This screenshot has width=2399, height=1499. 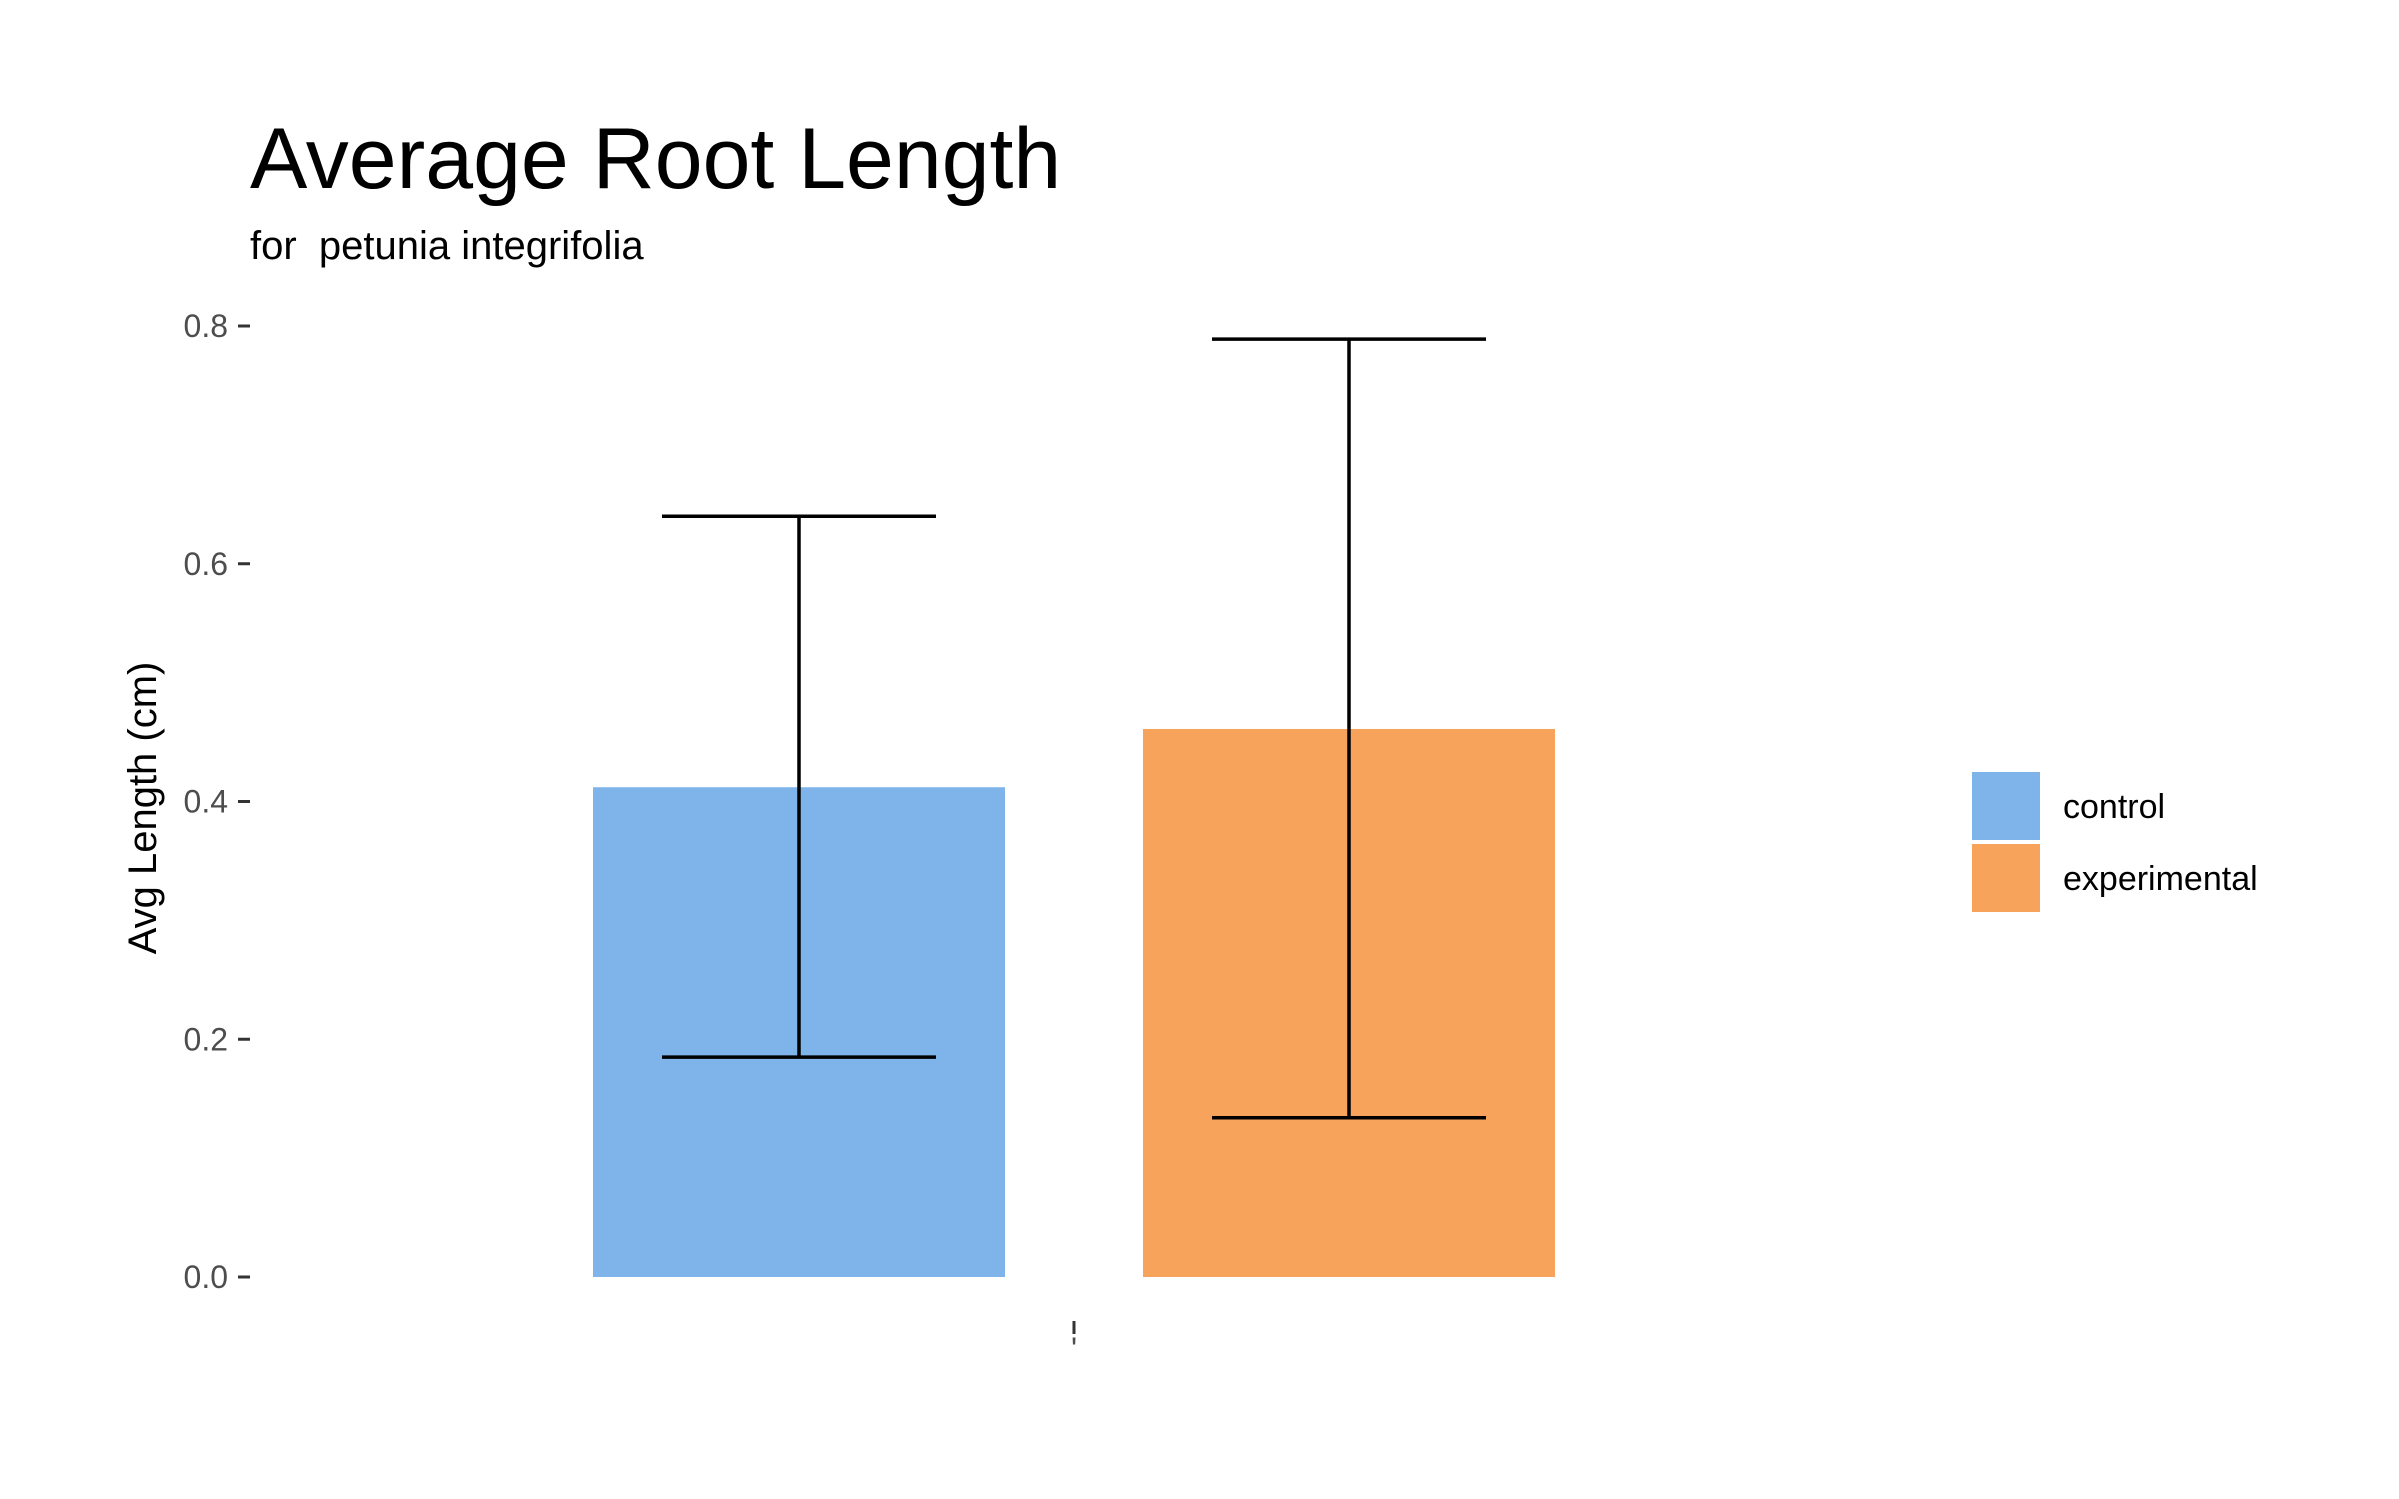 What do you see at coordinates (447, 246) in the screenshot?
I see `chart-subtitle: for petunia integrifolia` at bounding box center [447, 246].